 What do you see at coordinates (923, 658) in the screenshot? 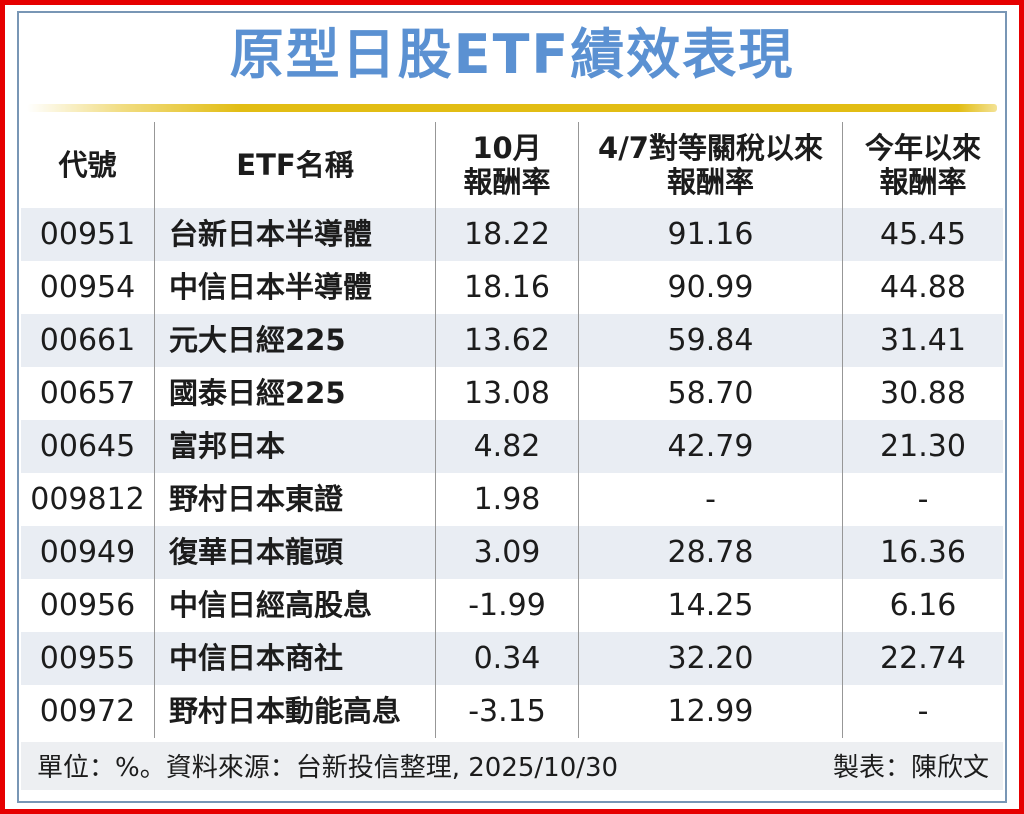
I see `ytd-return-value: 22.74` at bounding box center [923, 658].